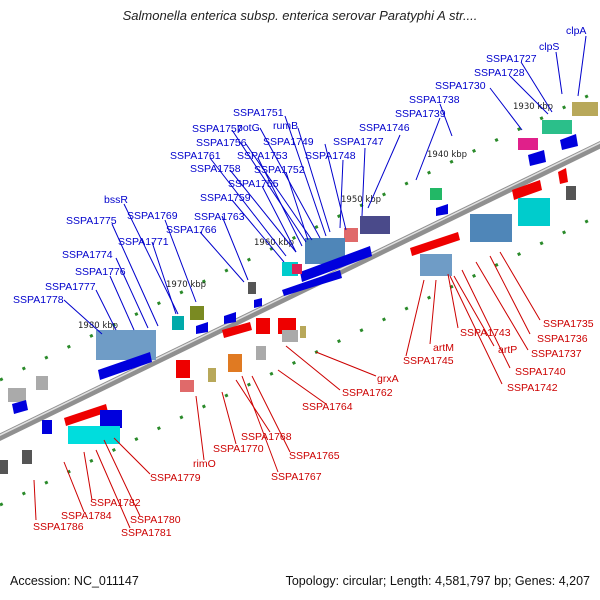  What do you see at coordinates (115, 503) in the screenshot?
I see `gene-label-lower: SSPA1782` at bounding box center [115, 503].